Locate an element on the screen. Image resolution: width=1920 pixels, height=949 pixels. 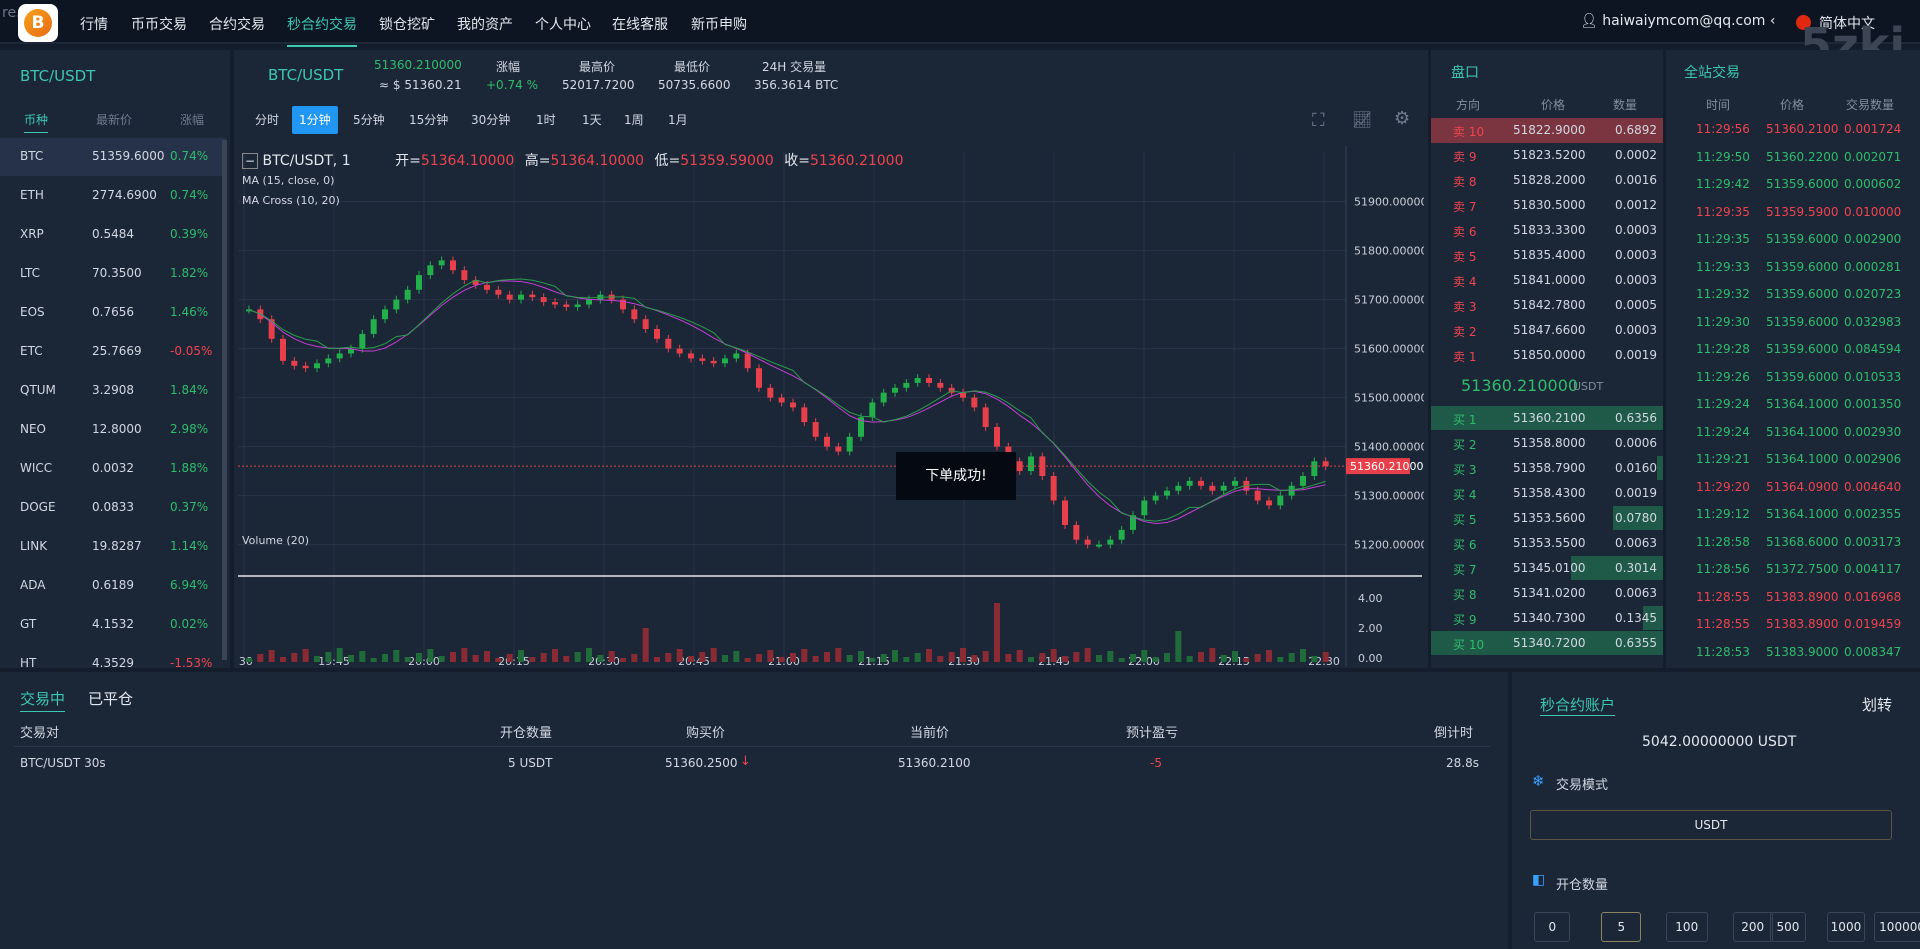
ask-row: 卖 7 51830.5000 0.0012 is located at coordinates (1547, 205).